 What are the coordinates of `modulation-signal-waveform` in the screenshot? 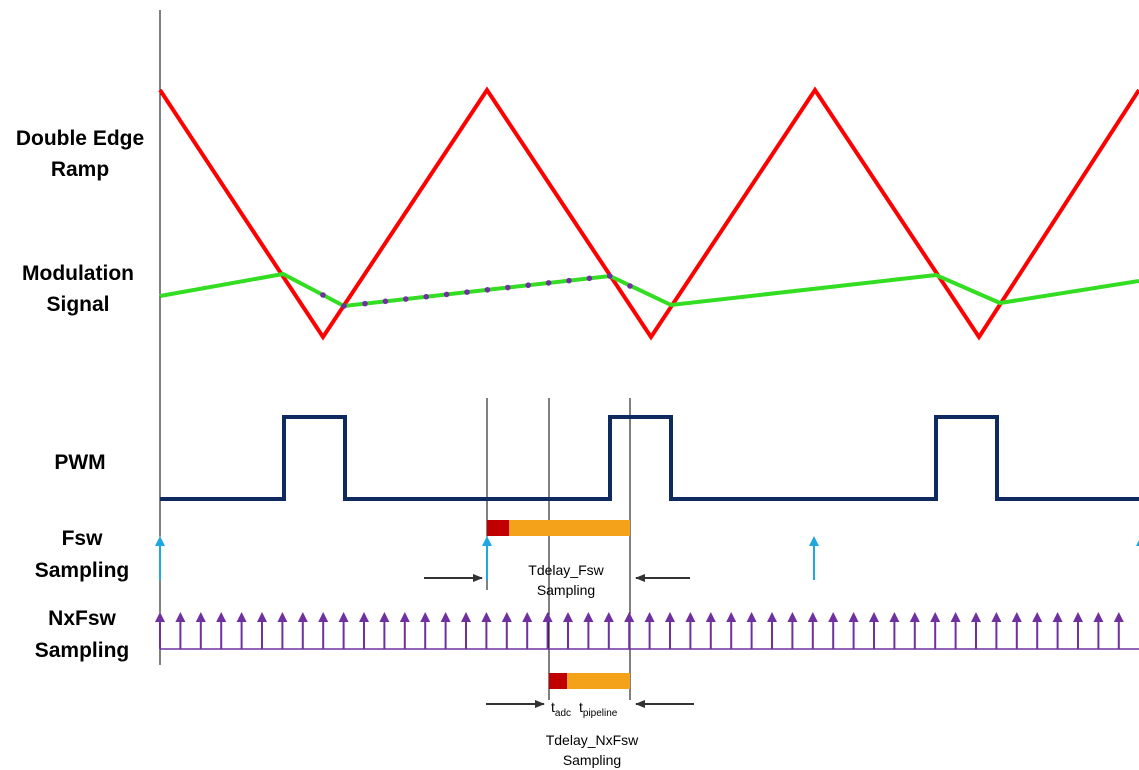 It's located at (649, 290).